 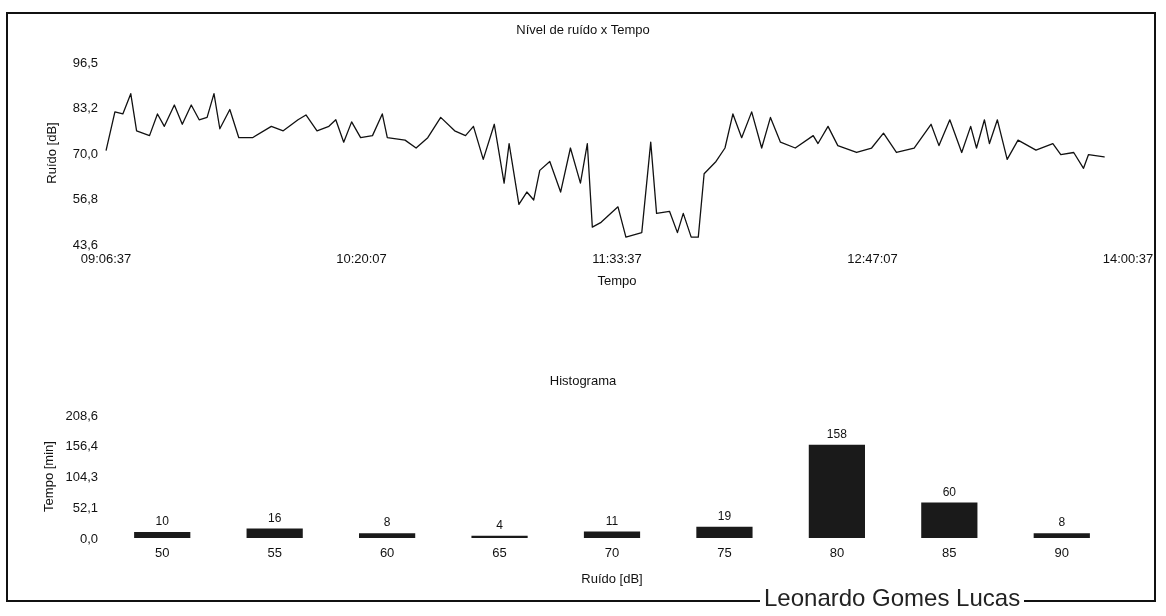 What do you see at coordinates (837, 433) in the screenshot?
I see `data-label: 158` at bounding box center [837, 433].